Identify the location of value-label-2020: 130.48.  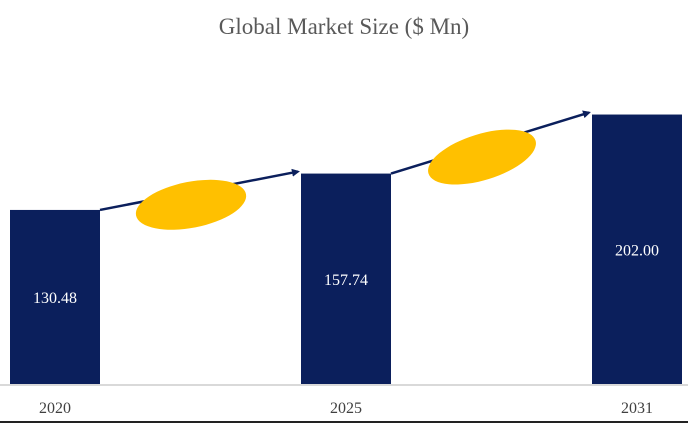
(55, 298).